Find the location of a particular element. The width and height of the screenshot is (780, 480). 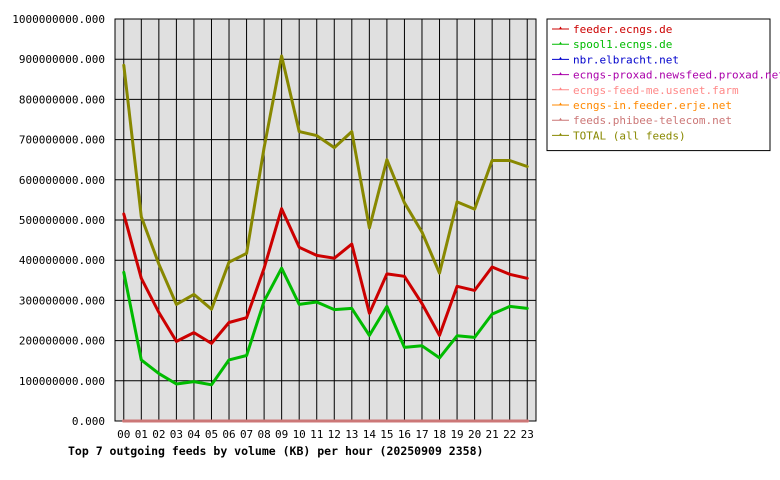

x-tick-label: 13 is located at coordinates (351, 434).